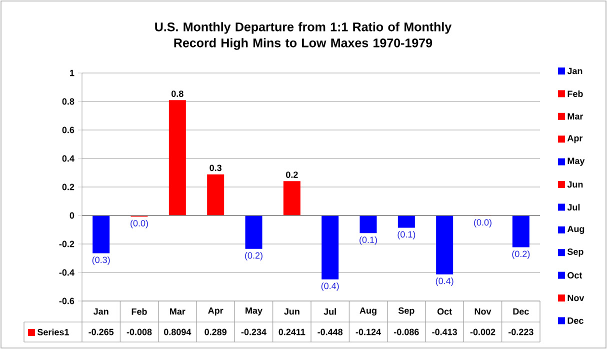 This screenshot has height=349, width=607. What do you see at coordinates (68, 130) in the screenshot?
I see `y-tick-label: 0.6` at bounding box center [68, 130].